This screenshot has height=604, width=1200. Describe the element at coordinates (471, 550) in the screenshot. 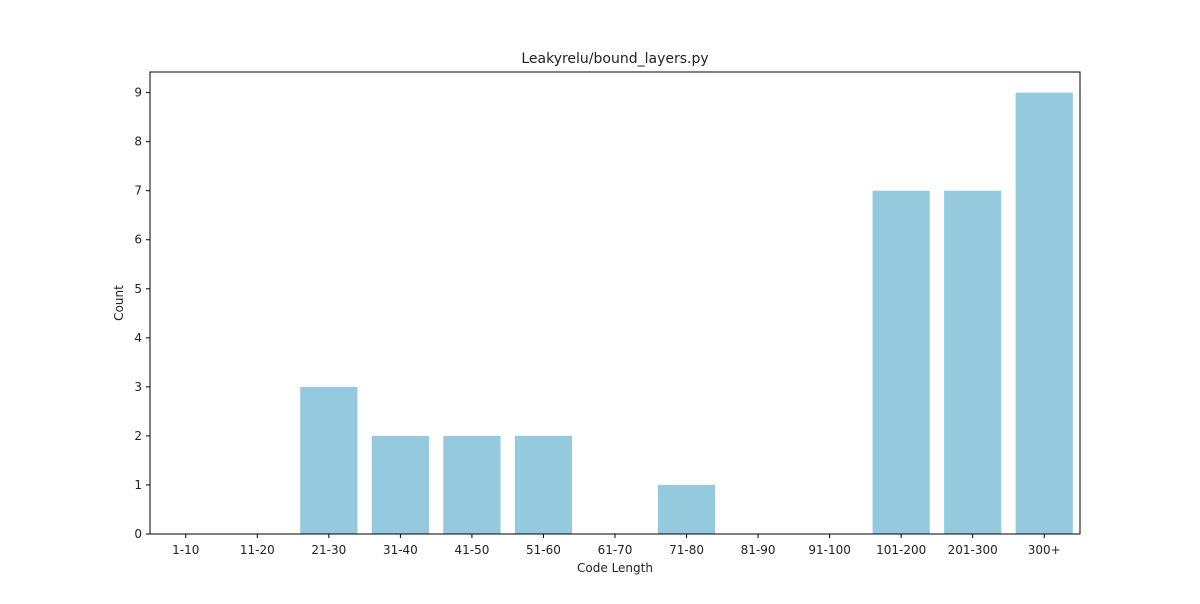

I see `x-tick-label: 41-50` at that location.